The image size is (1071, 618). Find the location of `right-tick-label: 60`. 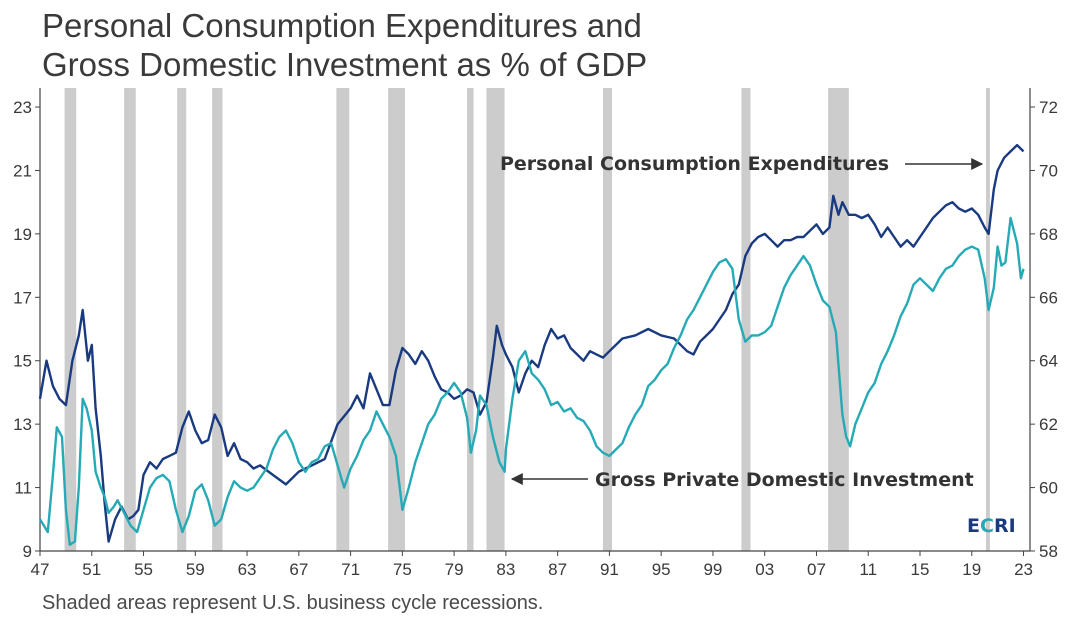

right-tick-label: 60 is located at coordinates (1048, 488).